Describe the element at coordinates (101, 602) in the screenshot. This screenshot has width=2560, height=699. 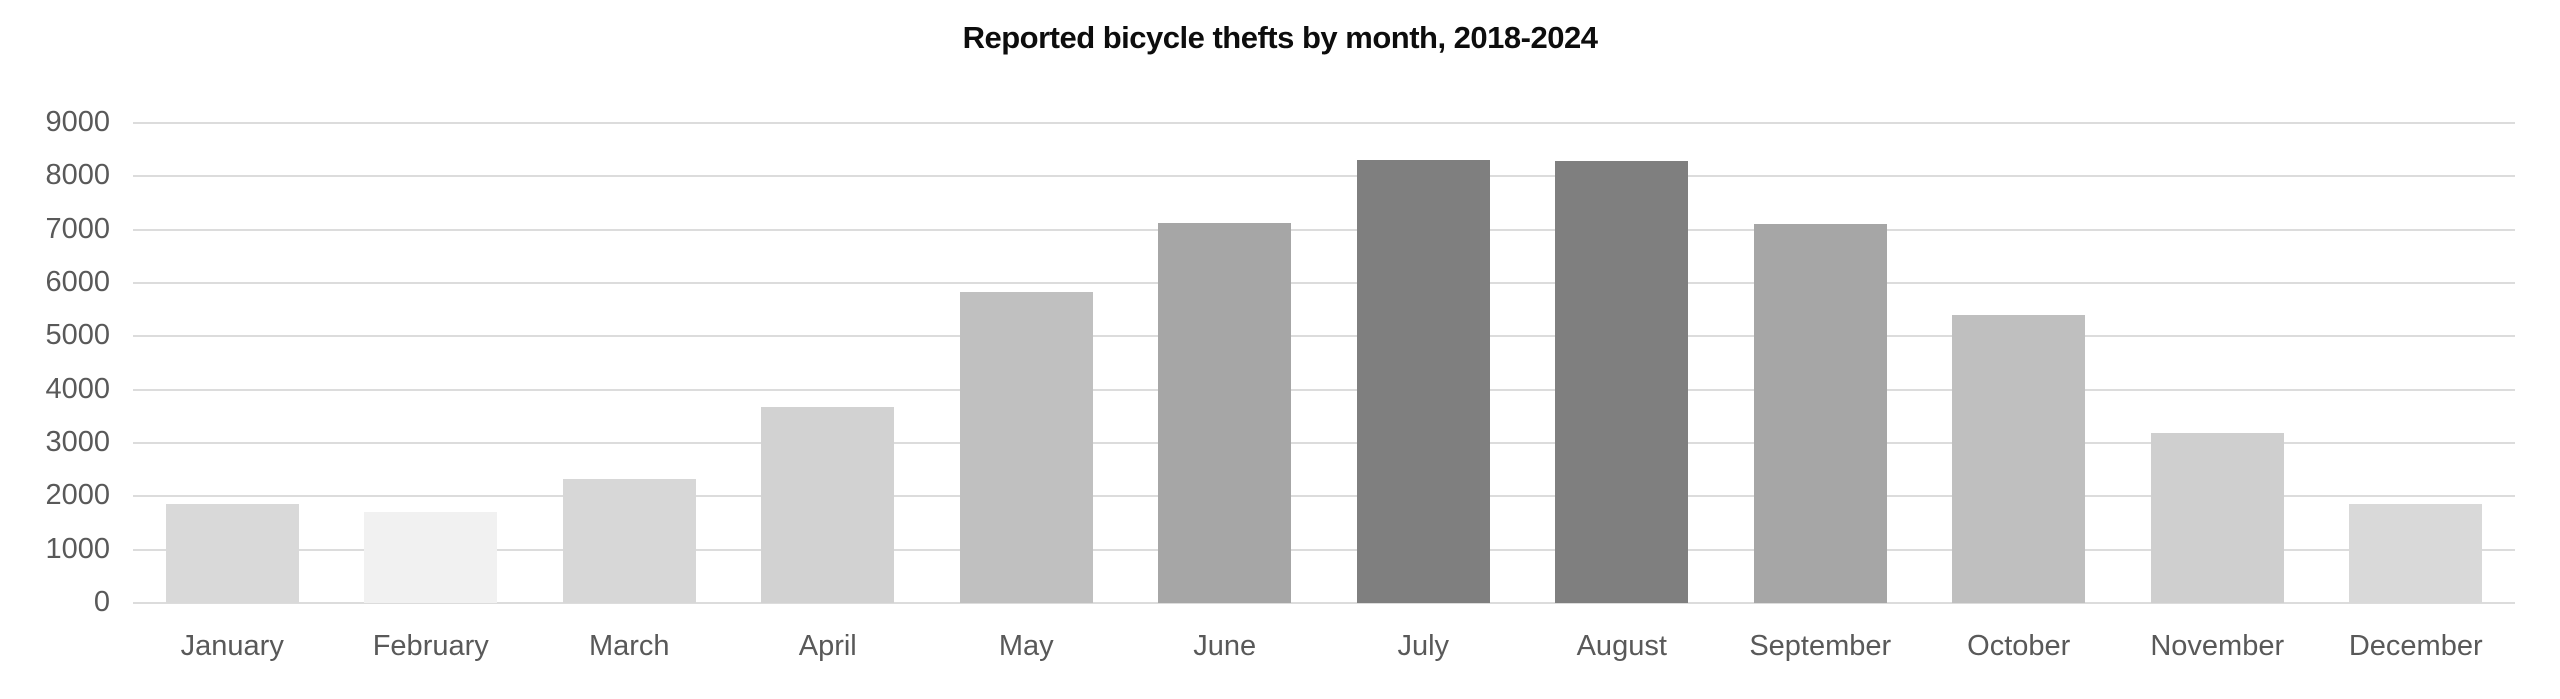
I see `y-axis-label-0: 0` at that location.